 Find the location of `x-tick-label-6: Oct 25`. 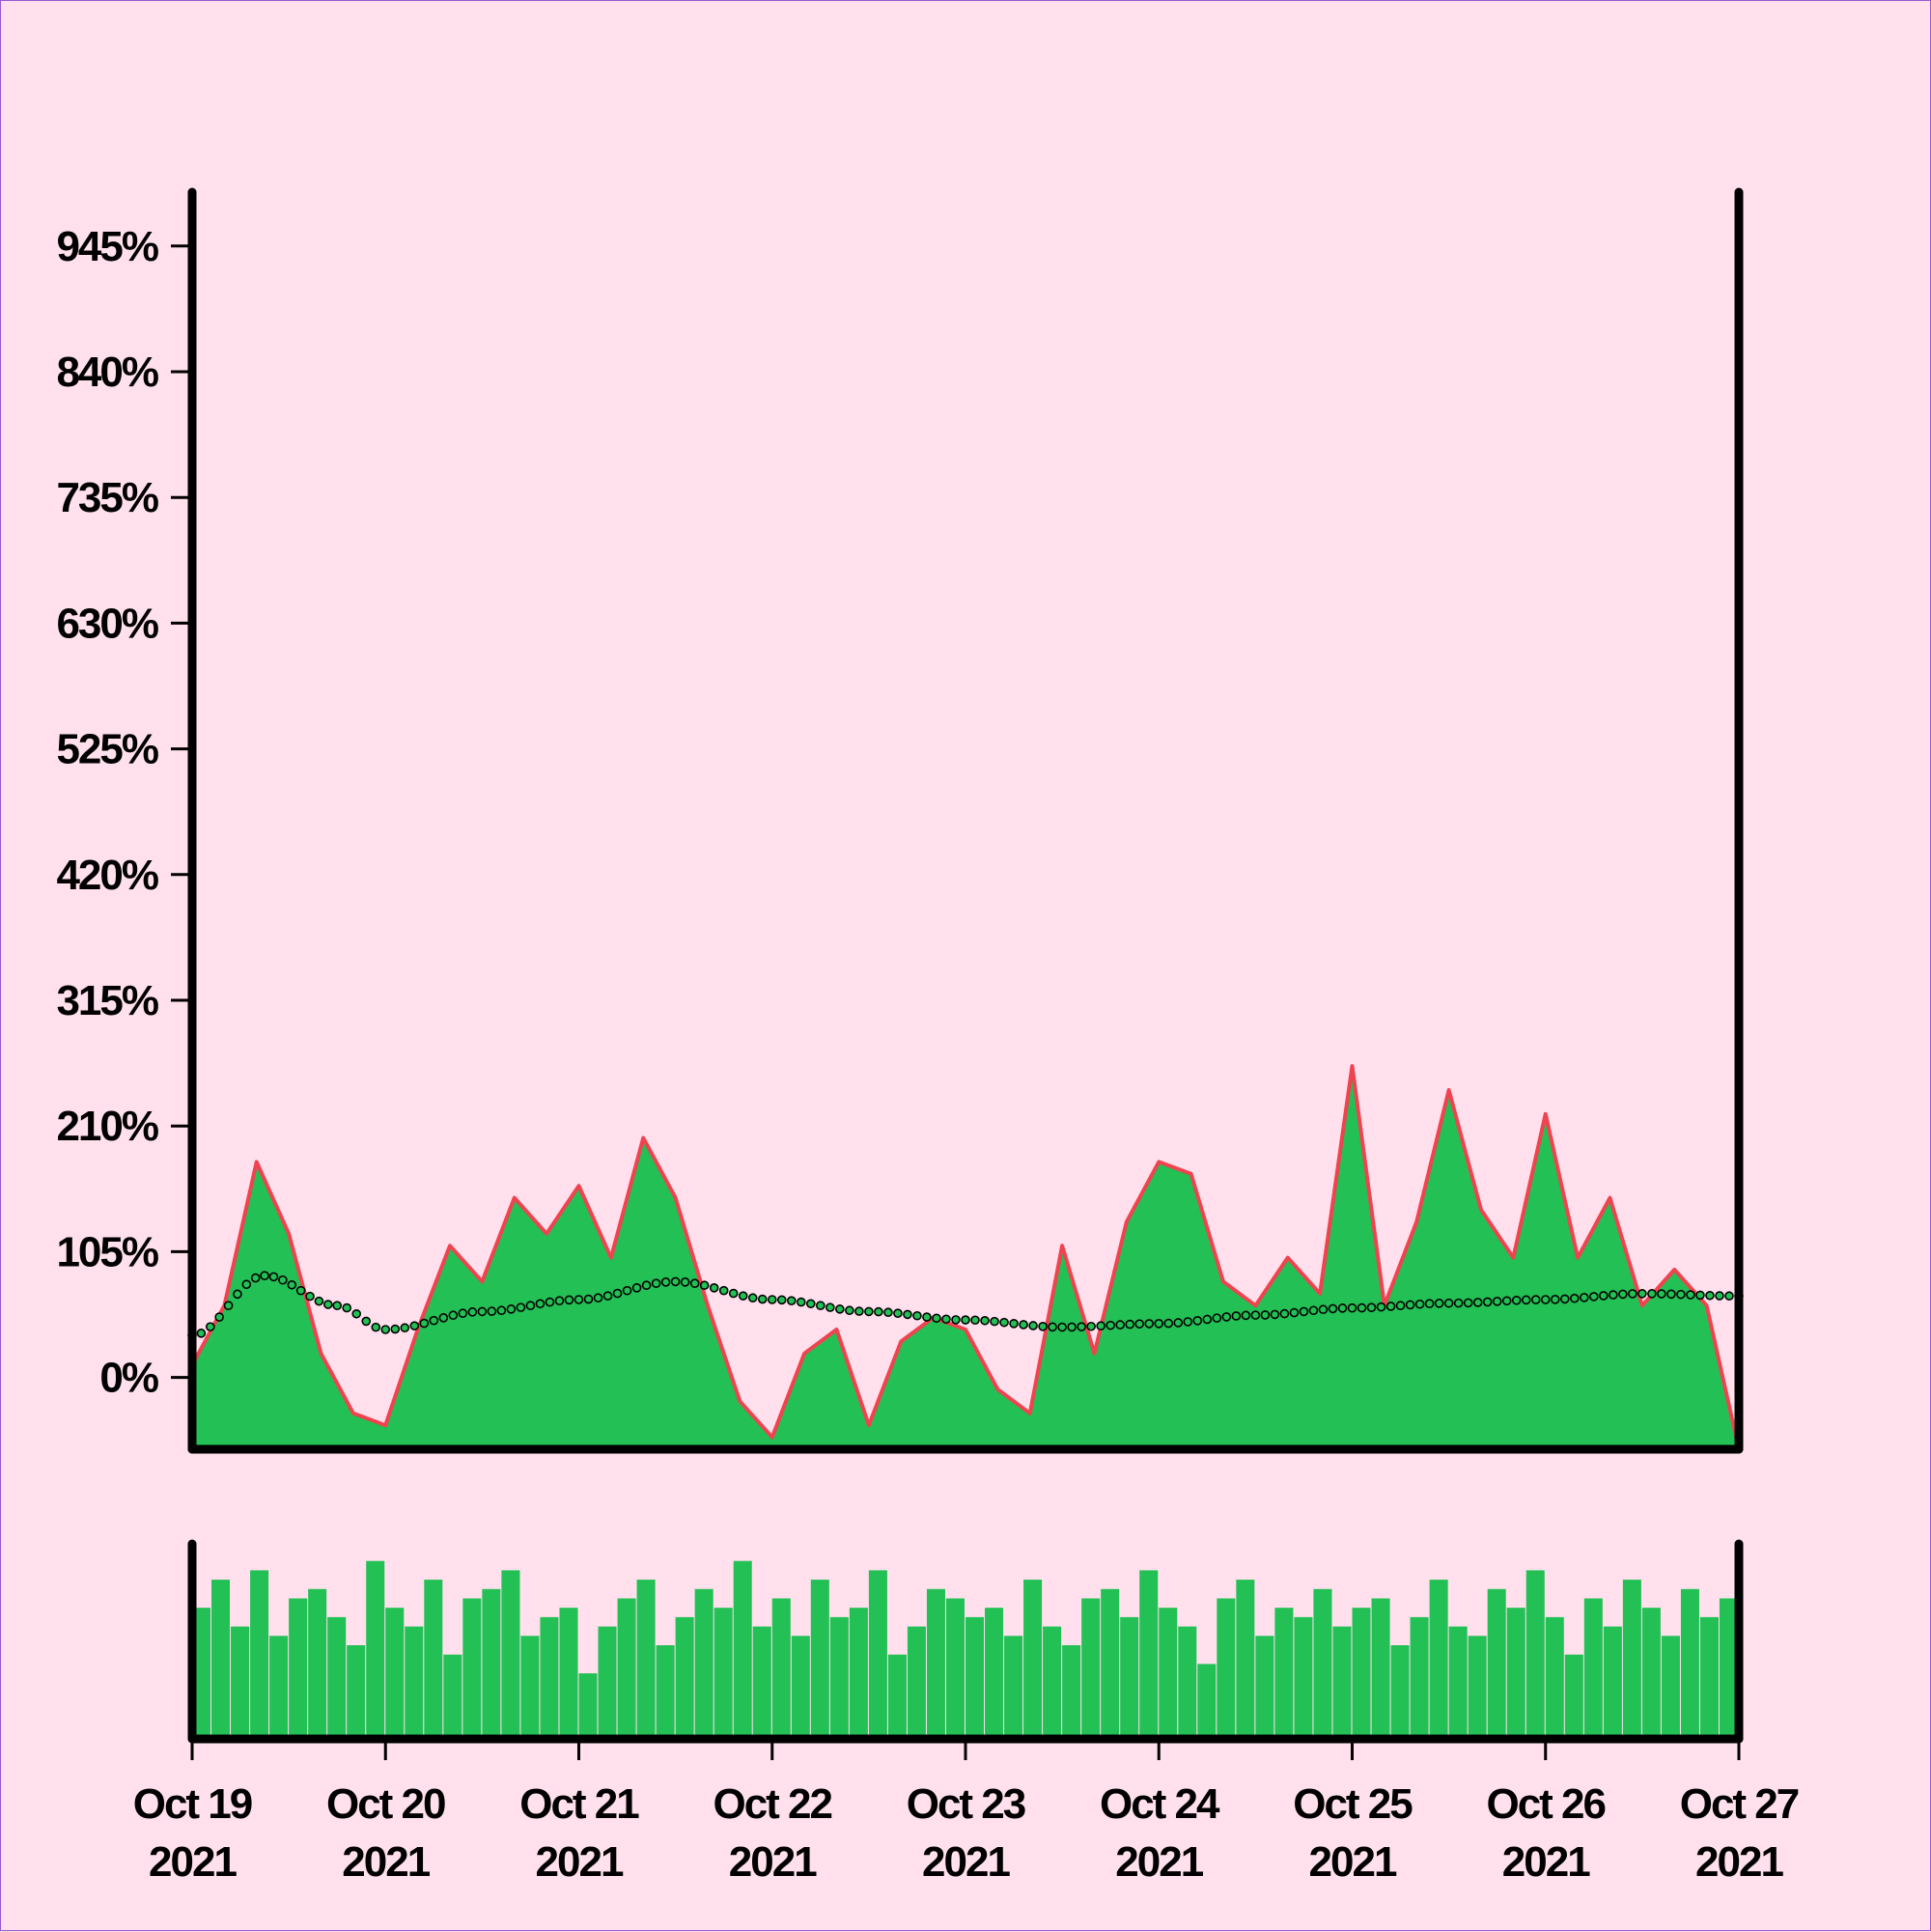

x-tick-label-6: Oct 25 is located at coordinates (1353, 1804).